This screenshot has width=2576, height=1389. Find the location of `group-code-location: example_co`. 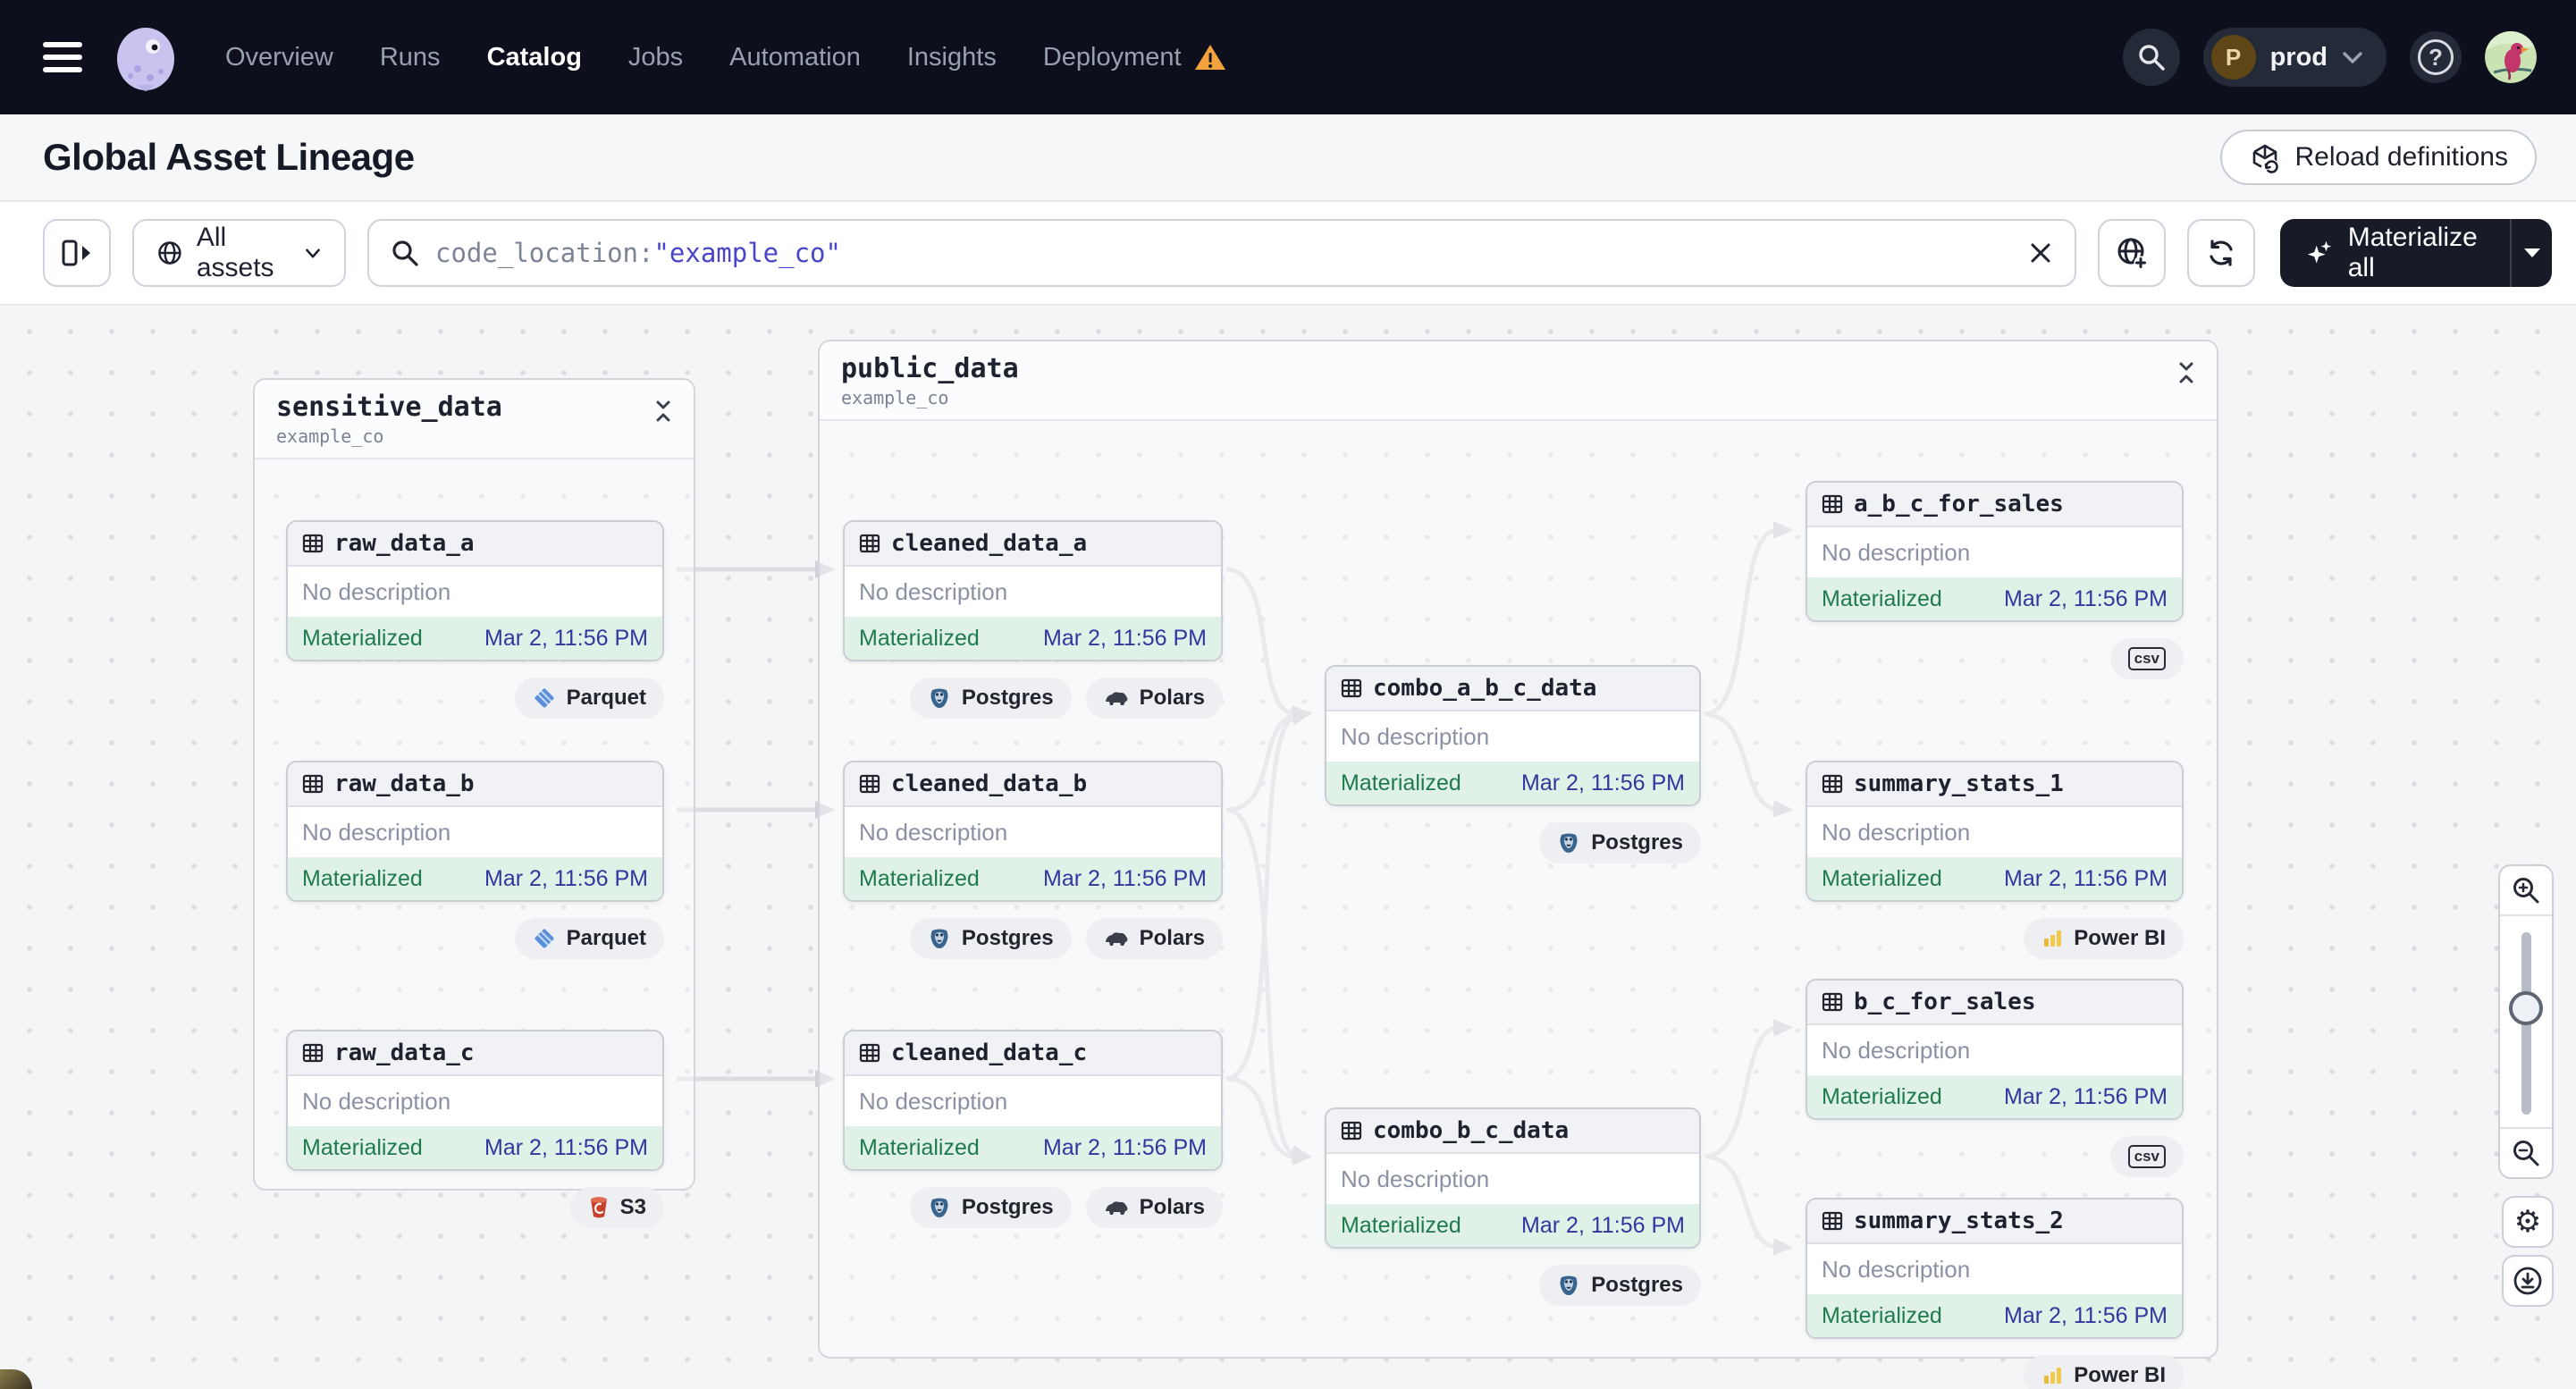

group-code-location: example_co is located at coordinates (330, 436).